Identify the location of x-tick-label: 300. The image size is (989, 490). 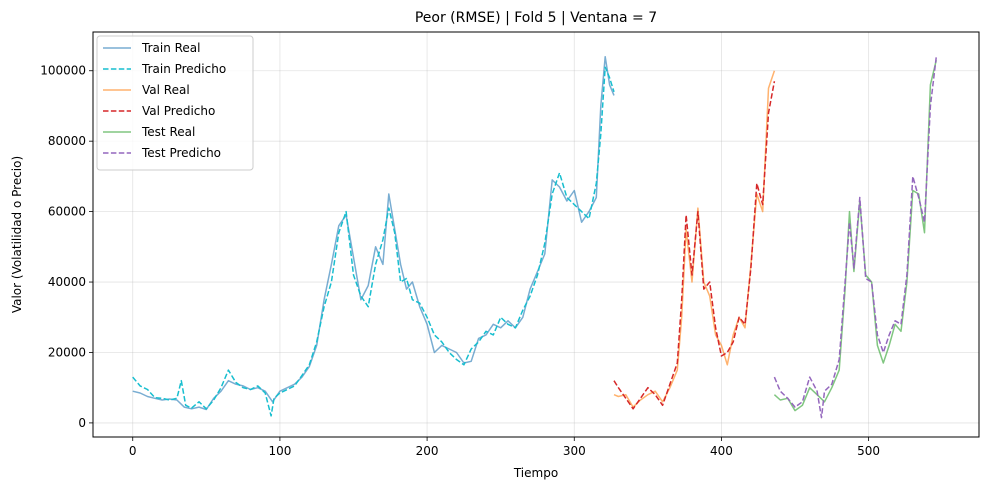
(574, 451).